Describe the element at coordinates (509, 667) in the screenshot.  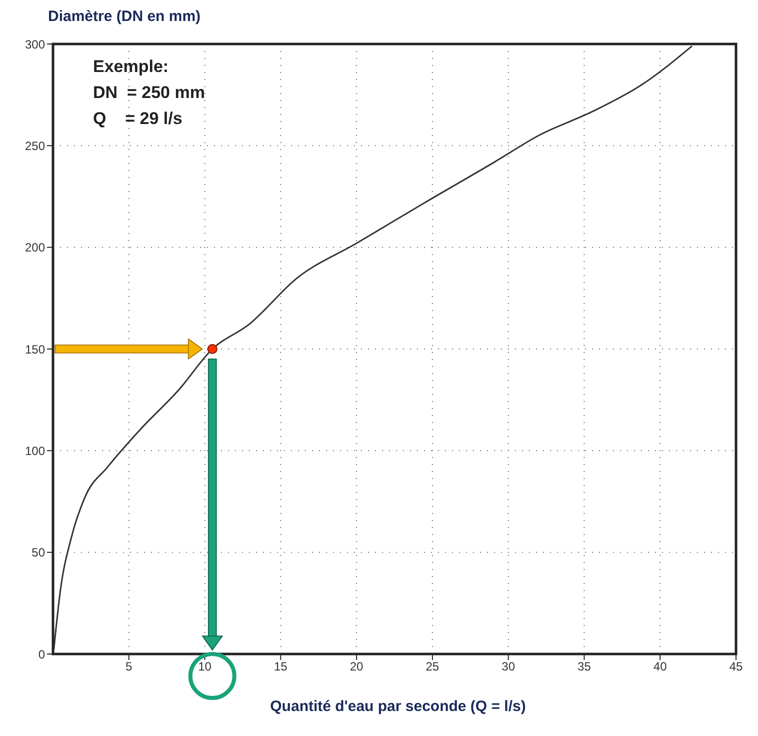
I see `x-tick-label: 30` at that location.